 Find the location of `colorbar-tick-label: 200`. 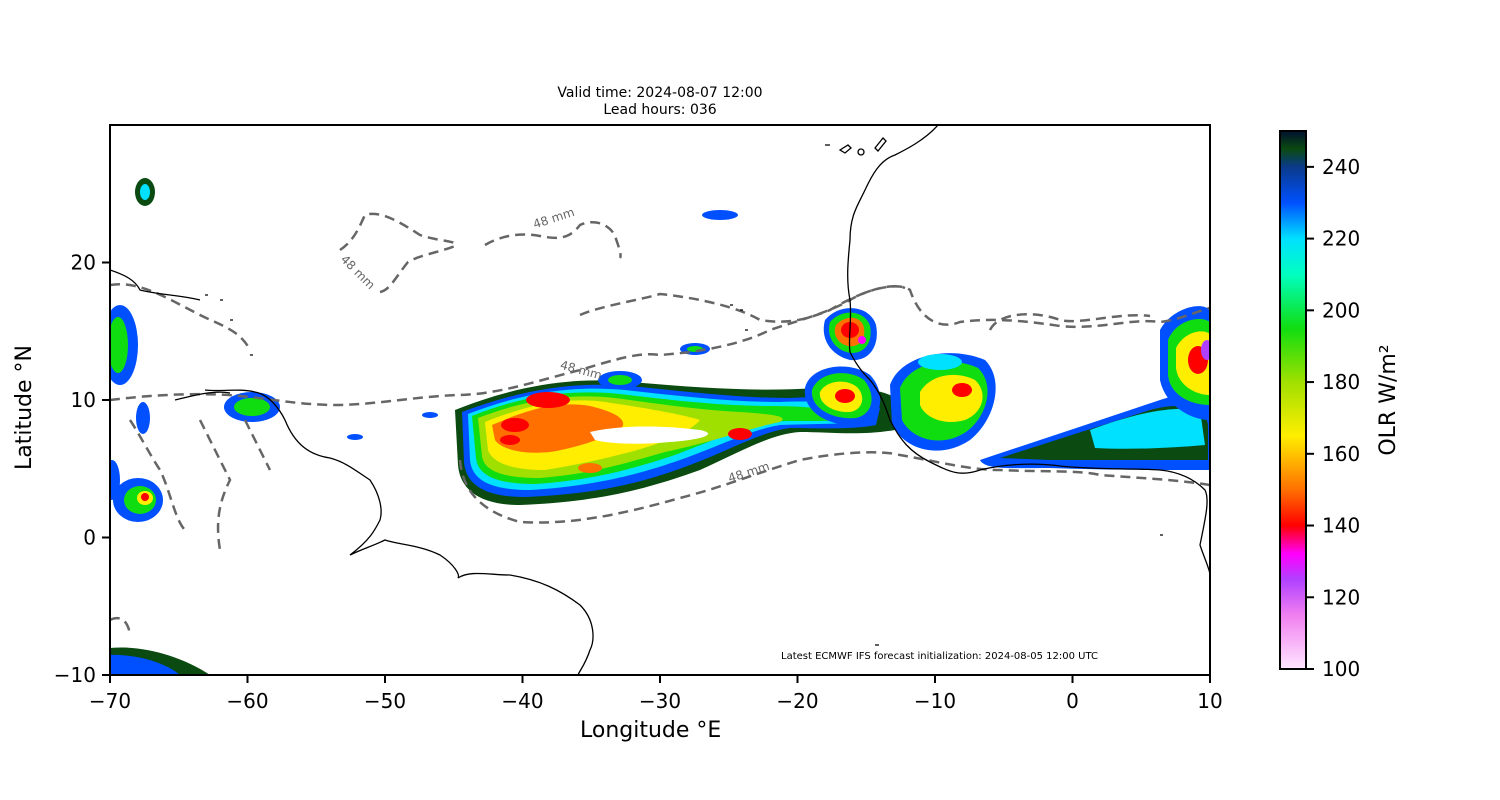

colorbar-tick-label: 200 is located at coordinates (1341, 310).